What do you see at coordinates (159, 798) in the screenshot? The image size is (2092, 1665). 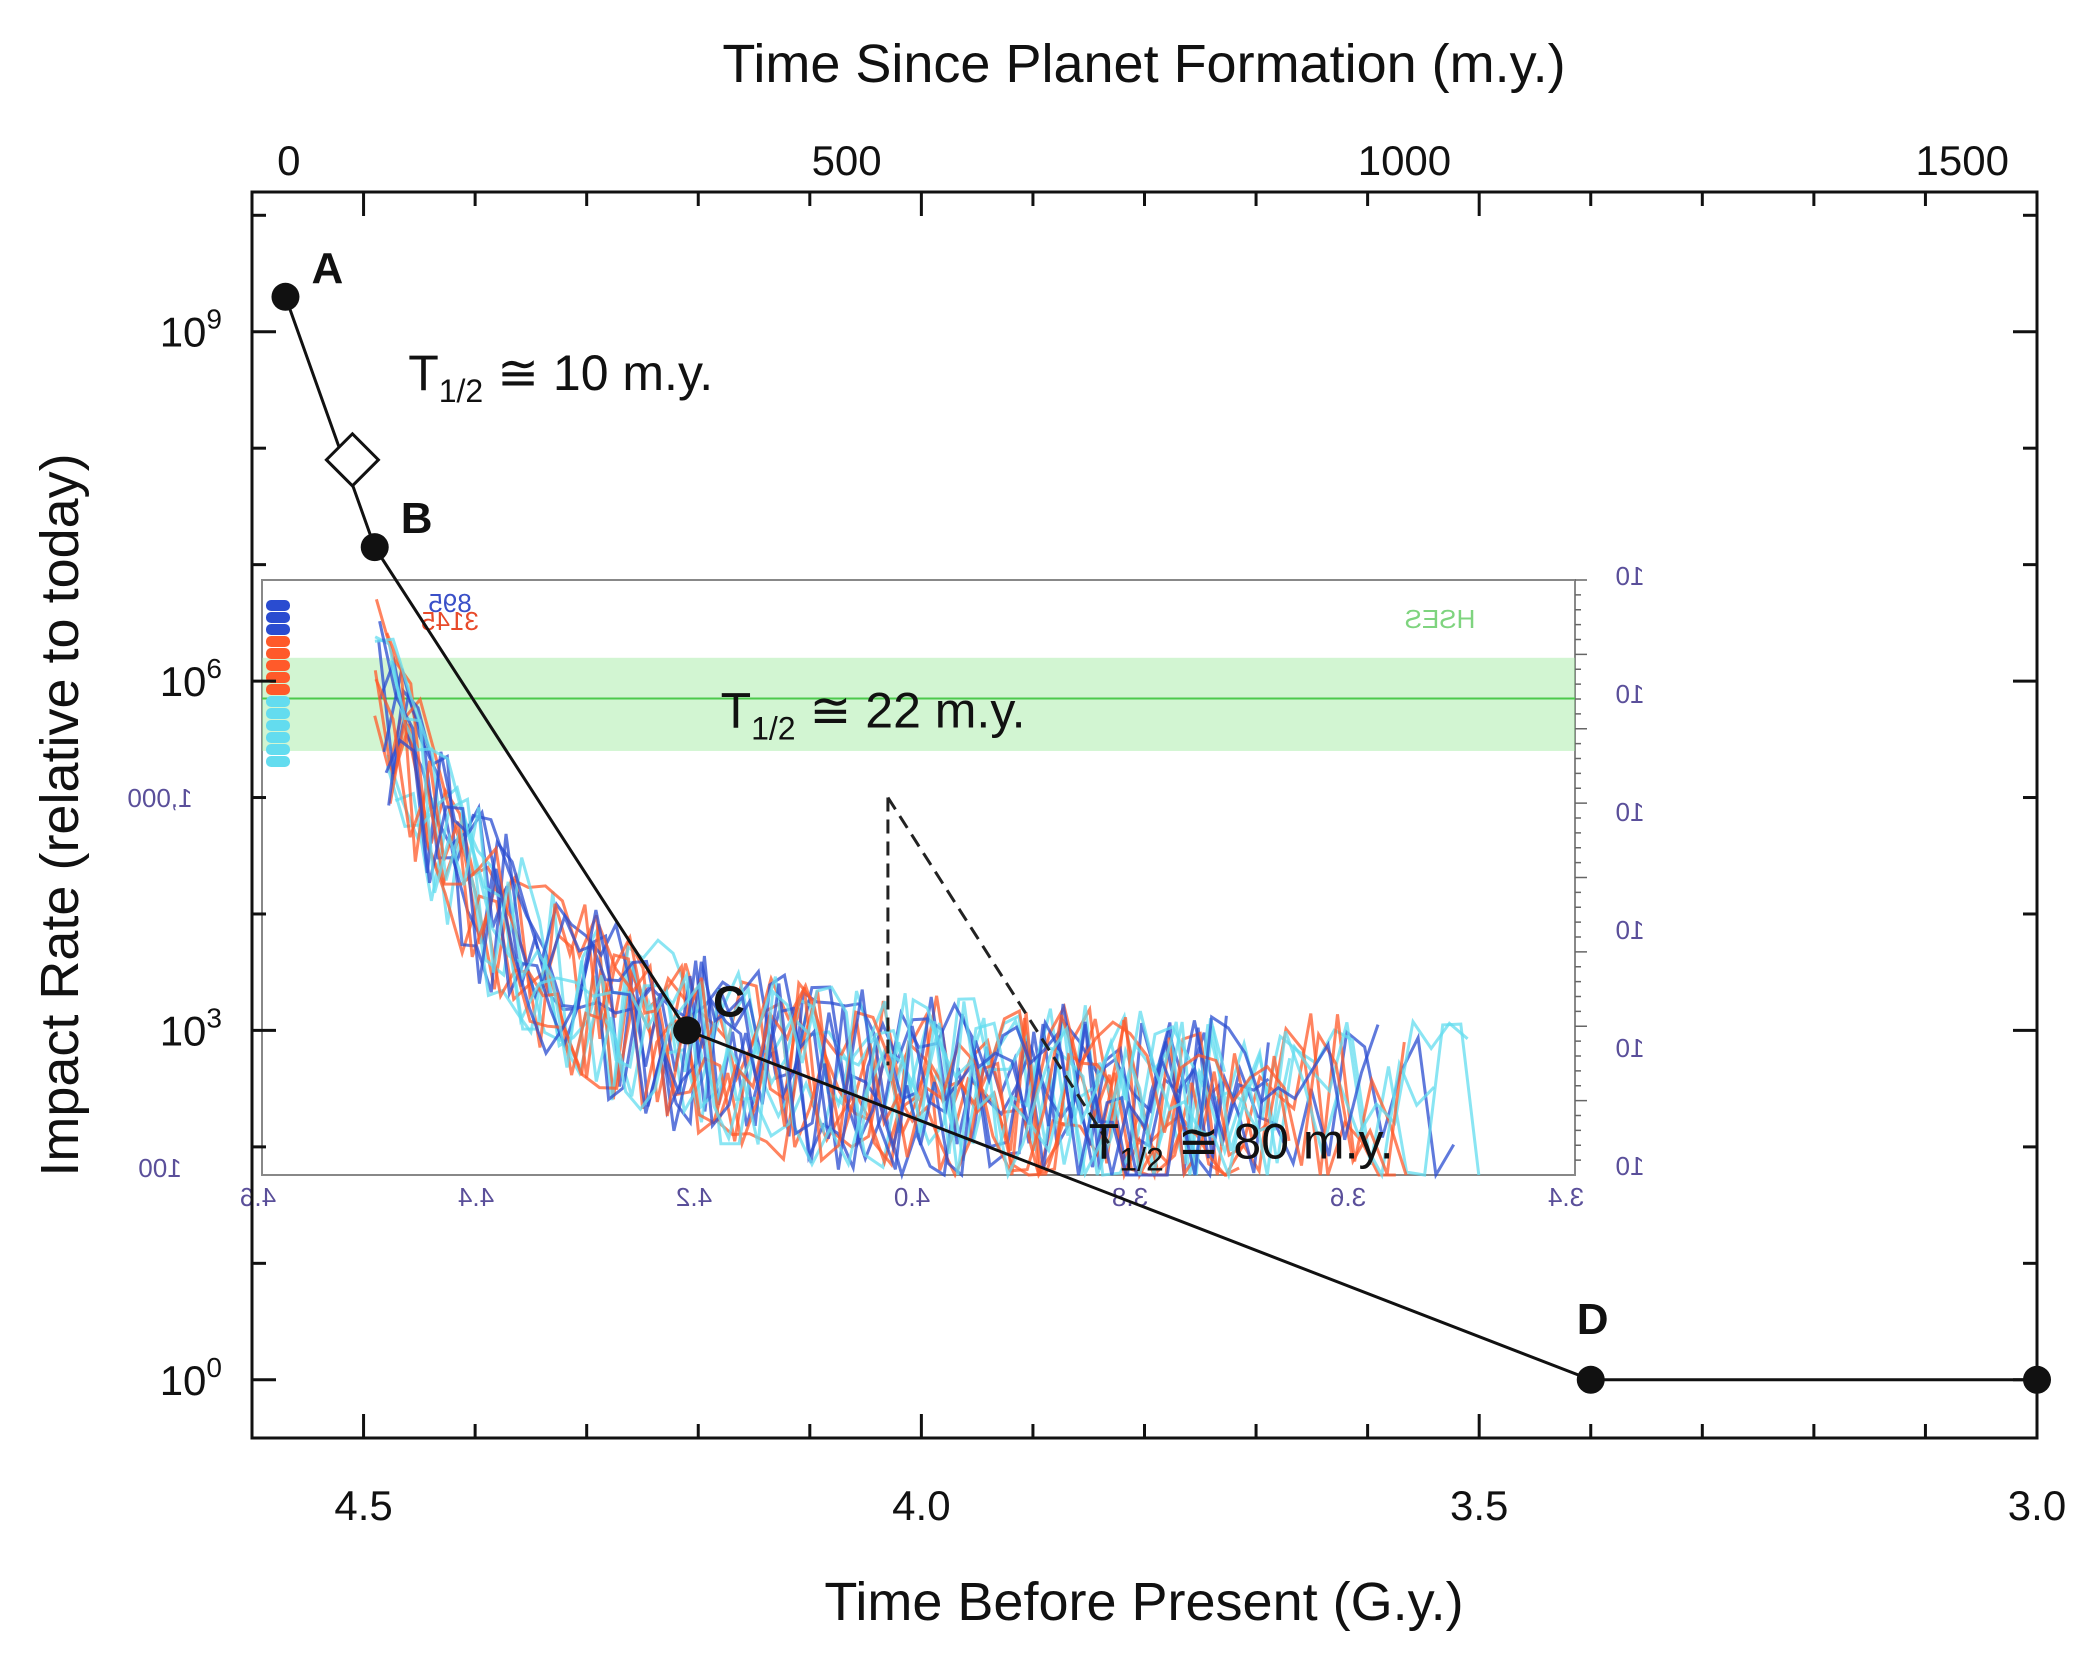 I see `inset-mirrored-y-label: 1,000` at bounding box center [159, 798].